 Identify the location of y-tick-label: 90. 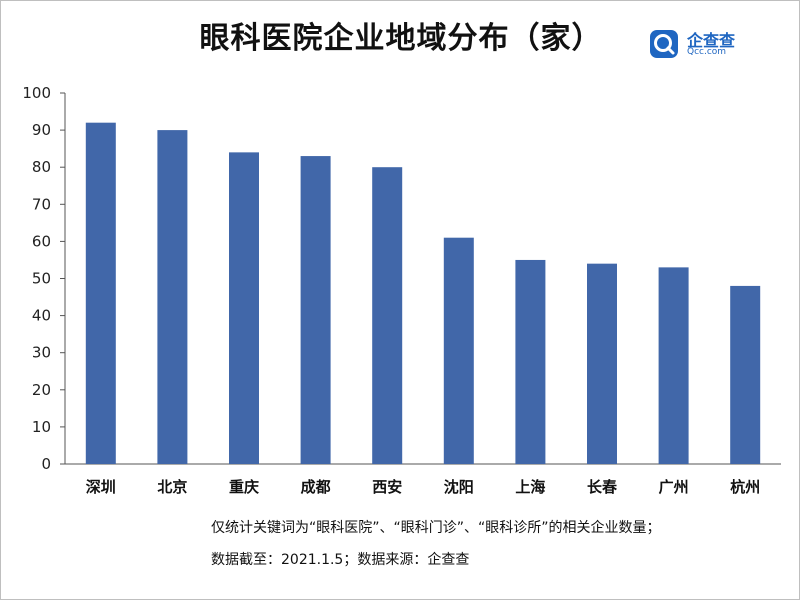
(41, 130).